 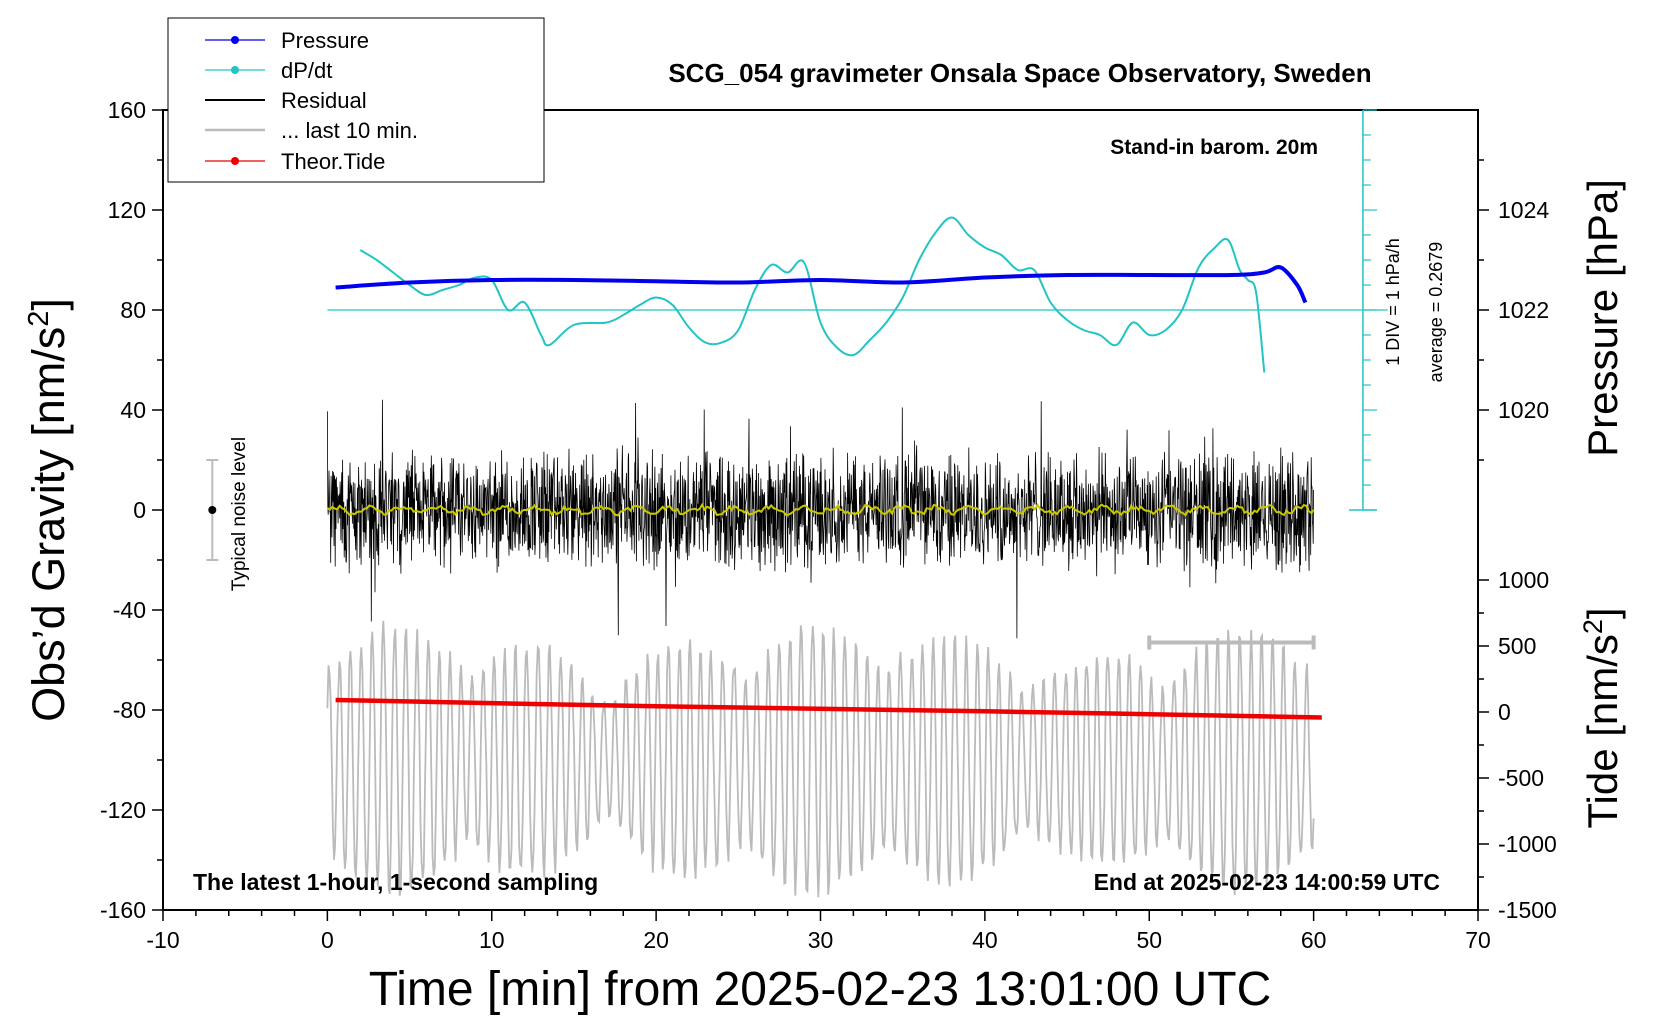 I want to click on legend-pressure-label: Pressure, so click(x=325, y=40).